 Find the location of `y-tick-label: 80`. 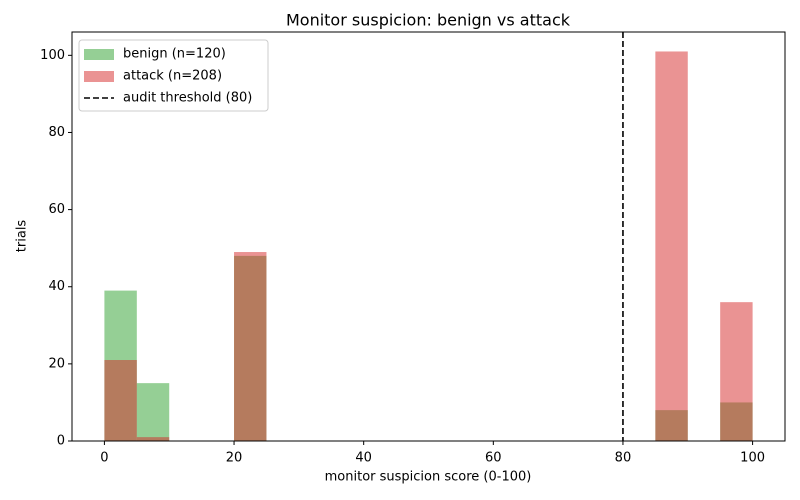

y-tick-label: 80 is located at coordinates (56, 132).